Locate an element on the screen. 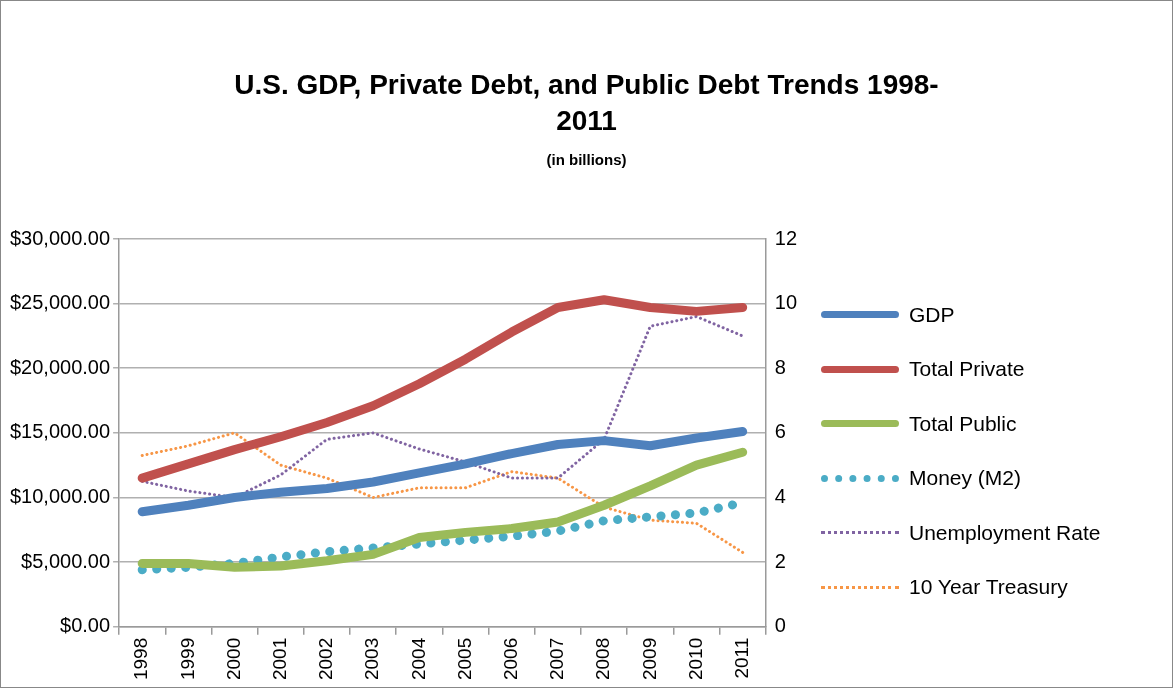  x-tick-label: 2003 is located at coordinates (372, 659).